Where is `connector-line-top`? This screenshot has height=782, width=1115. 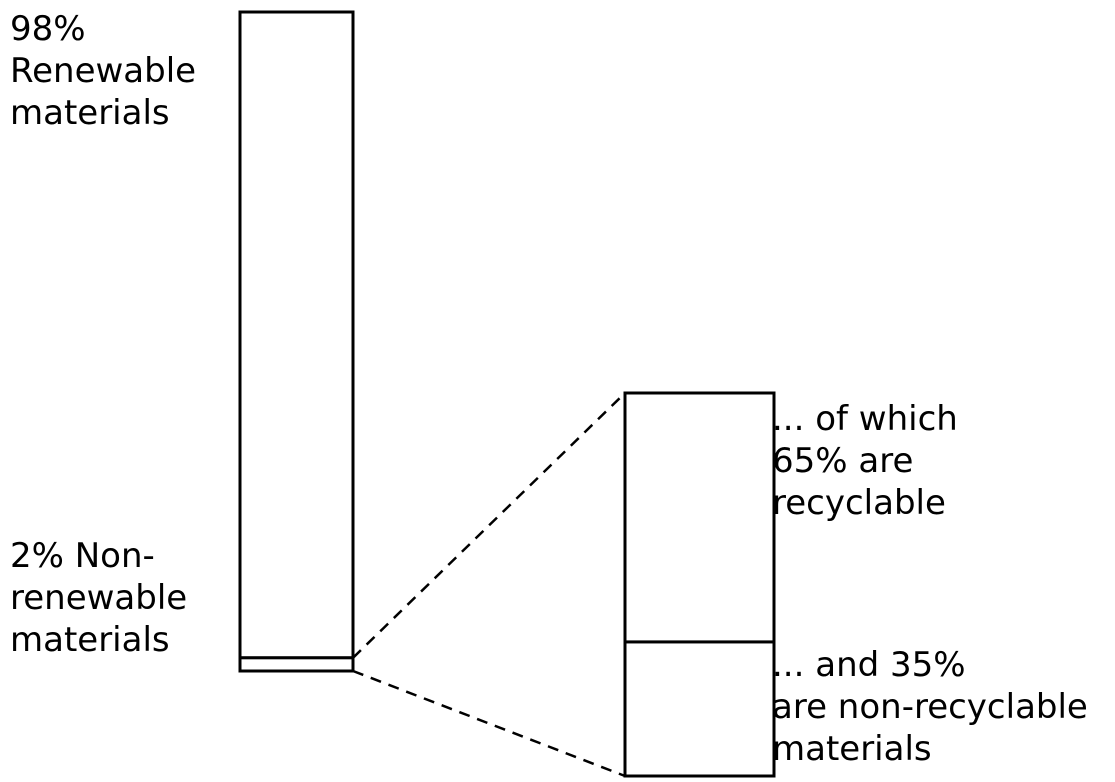
connector-line-top is located at coordinates (489, 525).